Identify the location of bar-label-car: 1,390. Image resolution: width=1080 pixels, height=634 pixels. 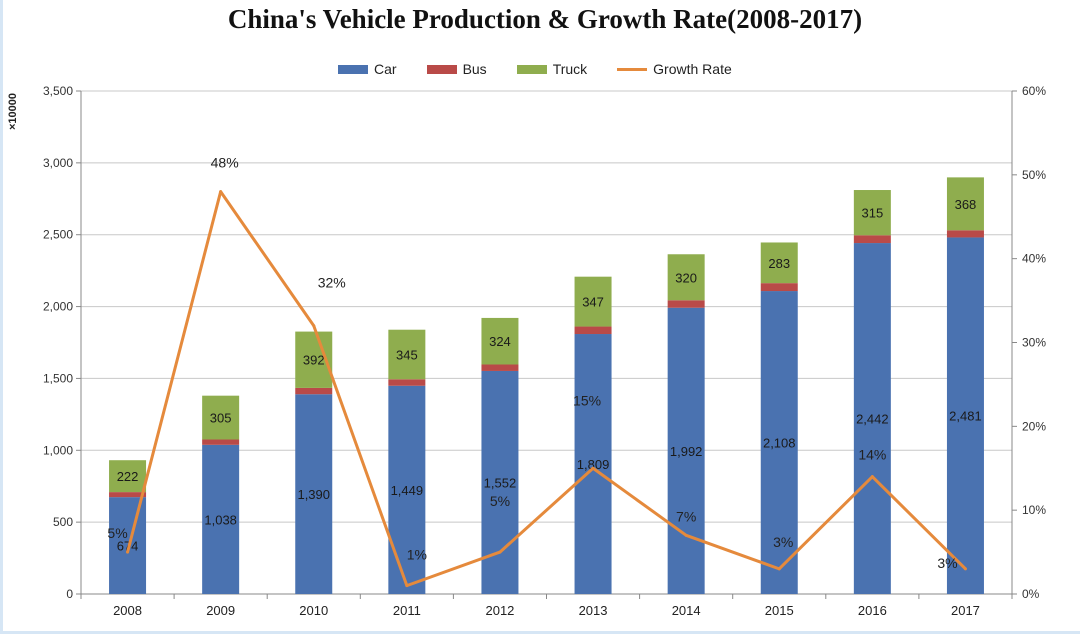
(313, 494).